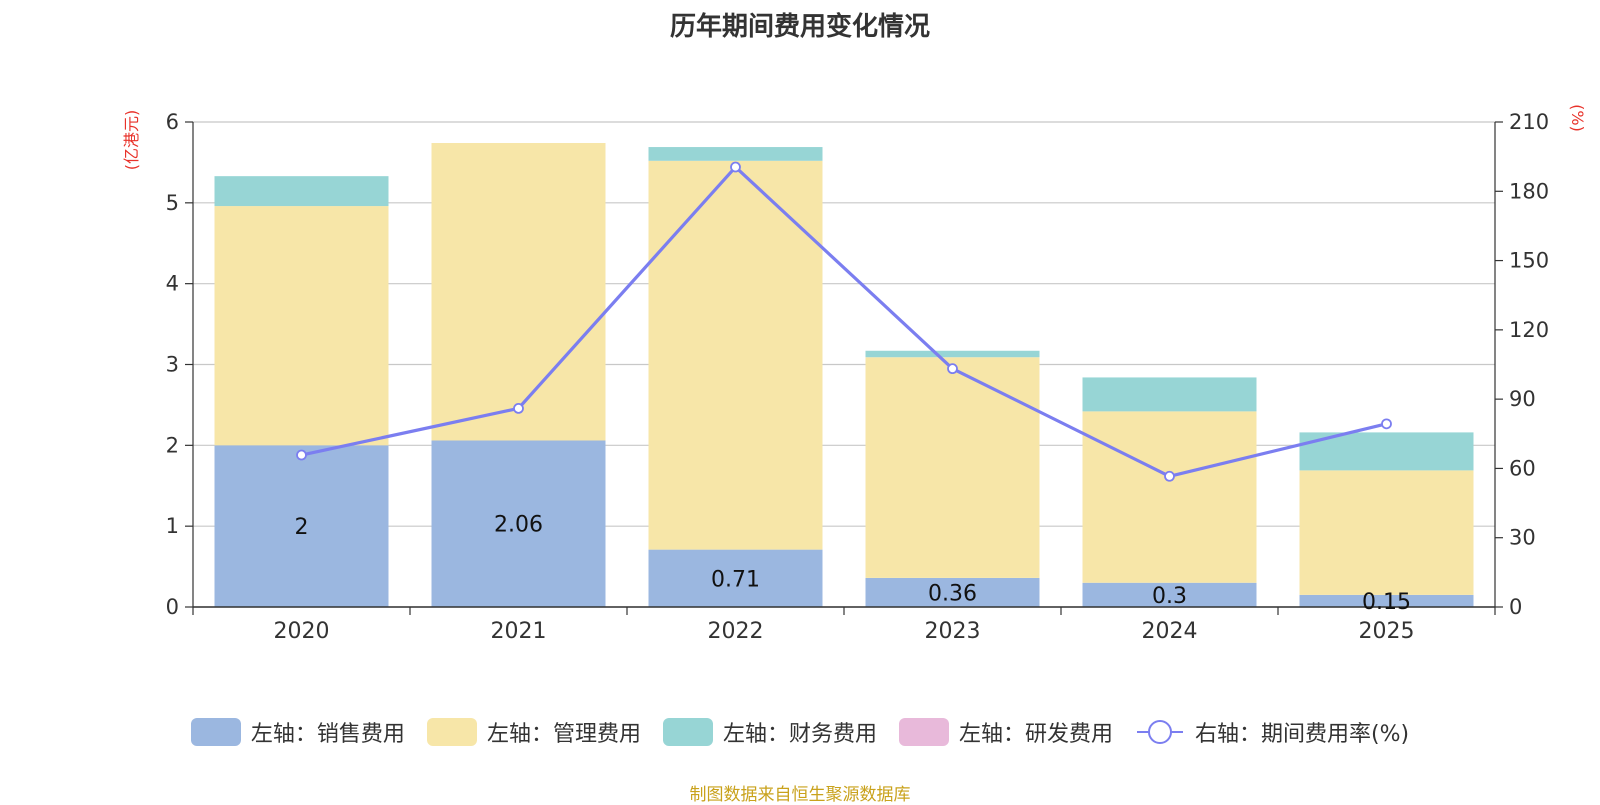  What do you see at coordinates (1035, 734) in the screenshot?
I see `legend-label: 左轴：研发费用` at bounding box center [1035, 734].